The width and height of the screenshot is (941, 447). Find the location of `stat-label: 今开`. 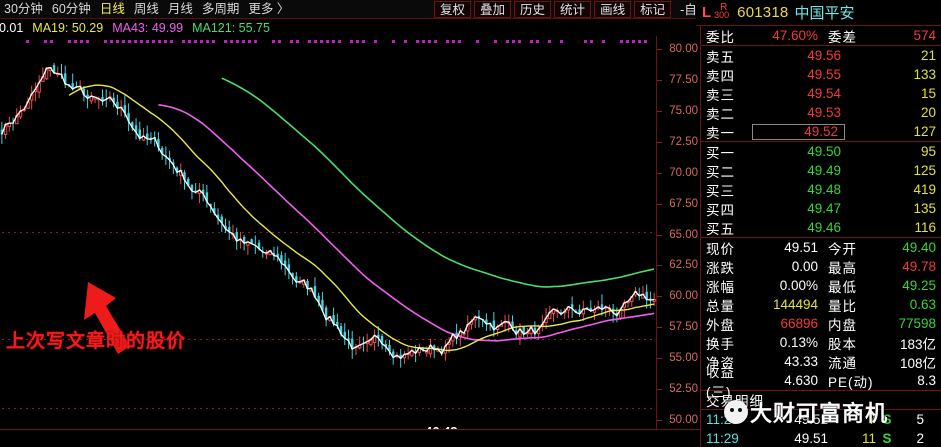

stat-label: 今开 is located at coordinates (842, 249).